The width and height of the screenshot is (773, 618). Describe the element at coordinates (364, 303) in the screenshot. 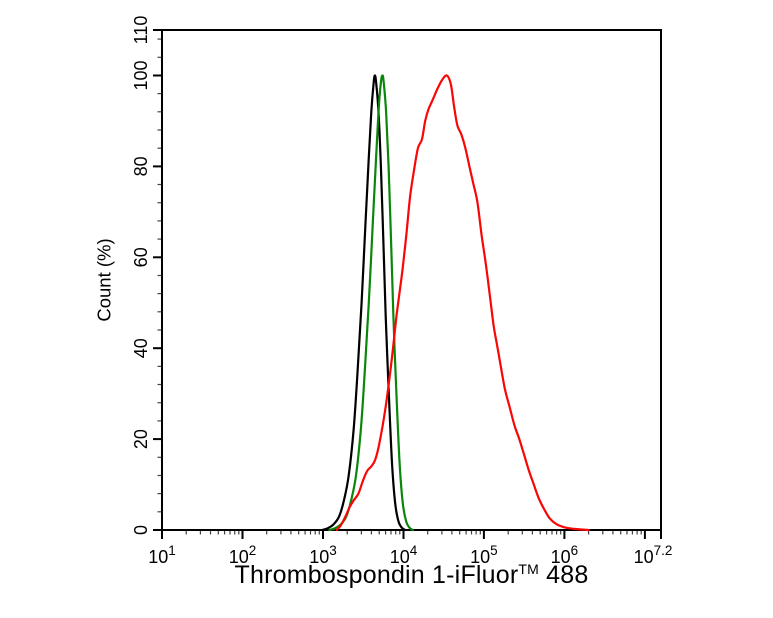

I see `series-curve-control-black` at that location.